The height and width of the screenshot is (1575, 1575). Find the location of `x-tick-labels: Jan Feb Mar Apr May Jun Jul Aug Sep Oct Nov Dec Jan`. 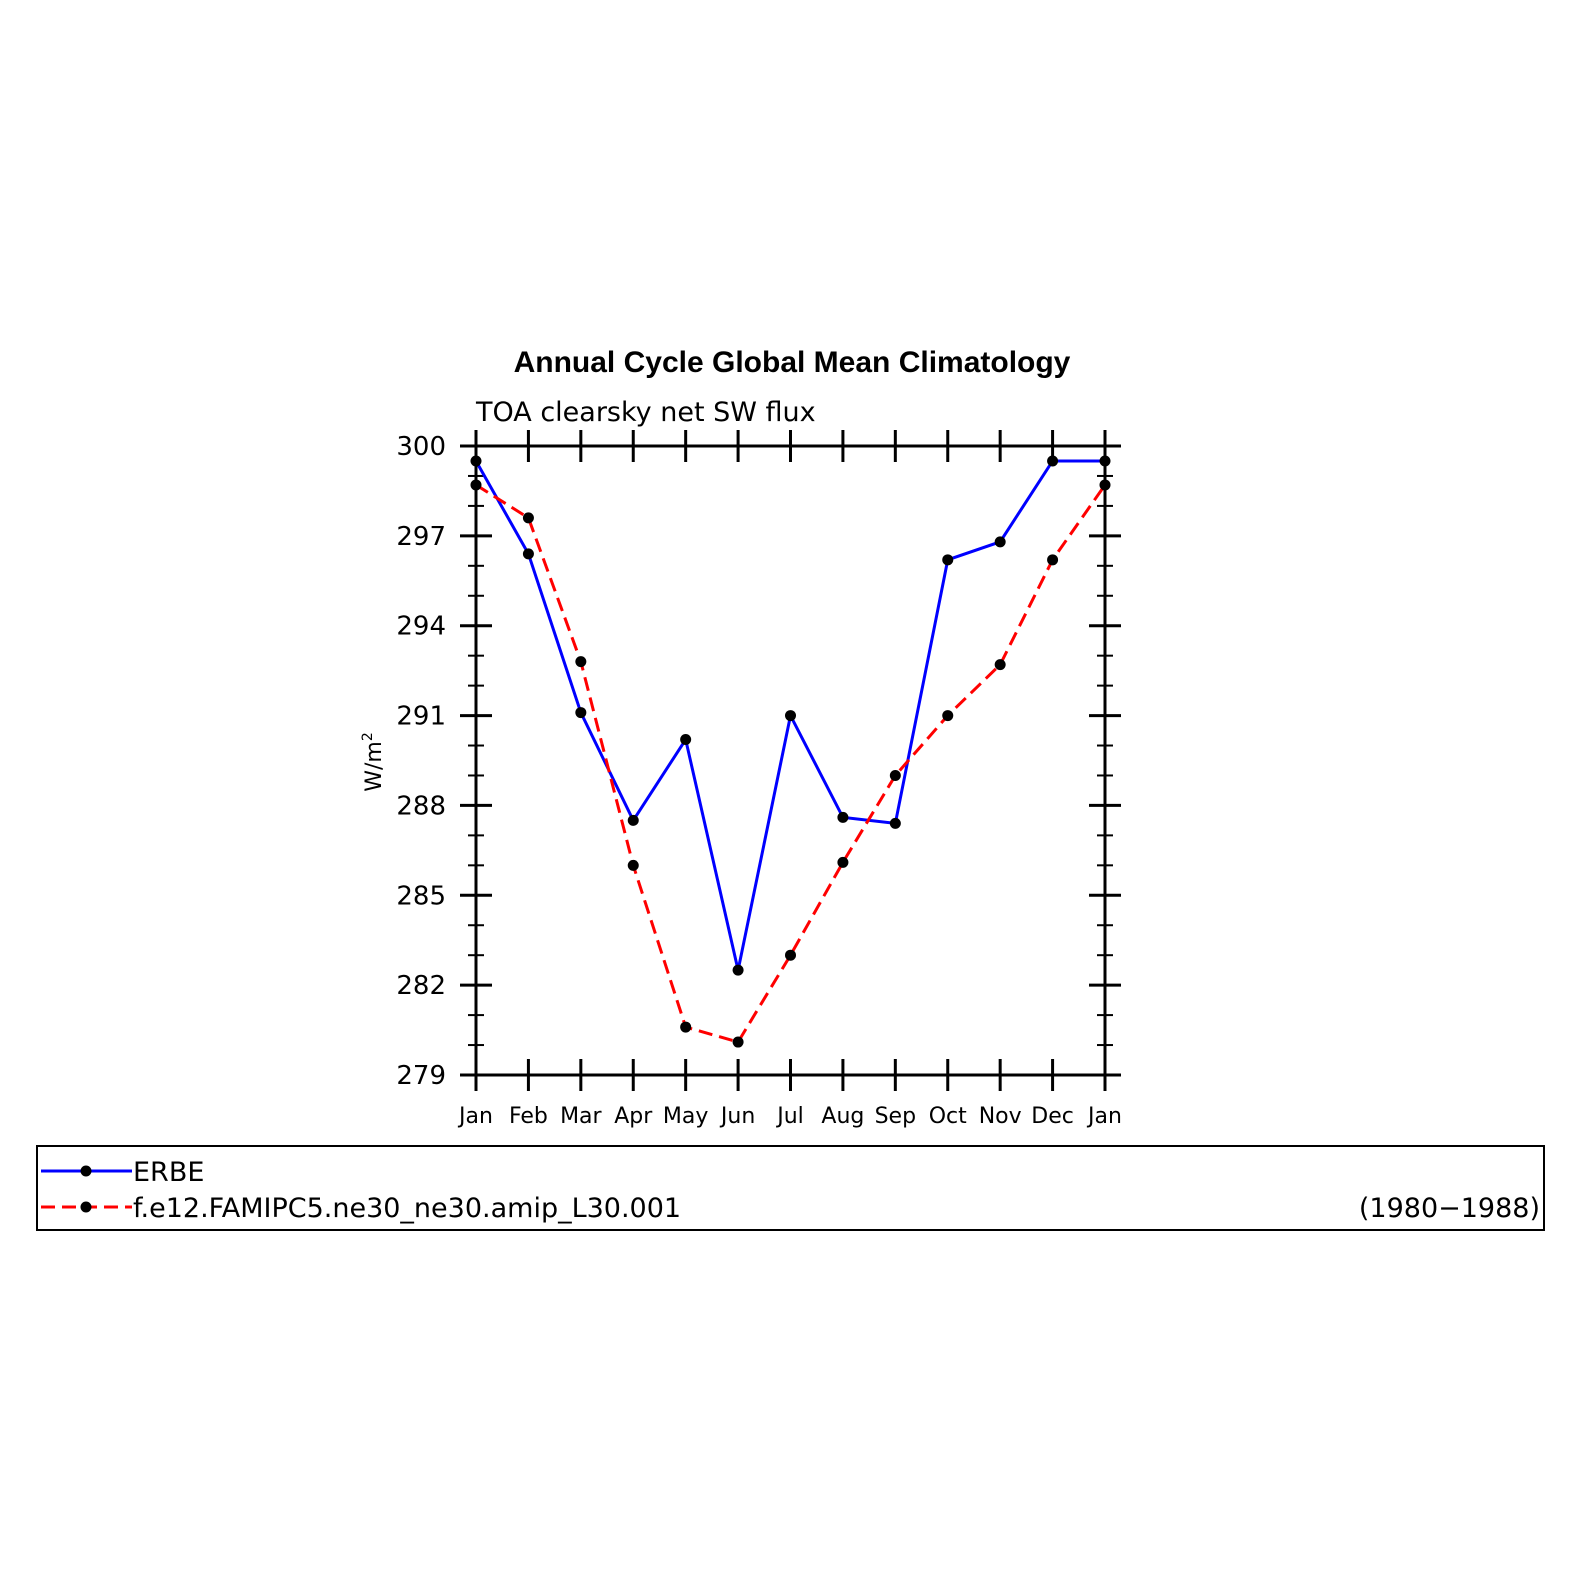

x-tick-labels: Jan Feb Mar Apr May Jun Jul Aug Sep Oct Nov Dec Jan is located at coordinates (789, 1116).